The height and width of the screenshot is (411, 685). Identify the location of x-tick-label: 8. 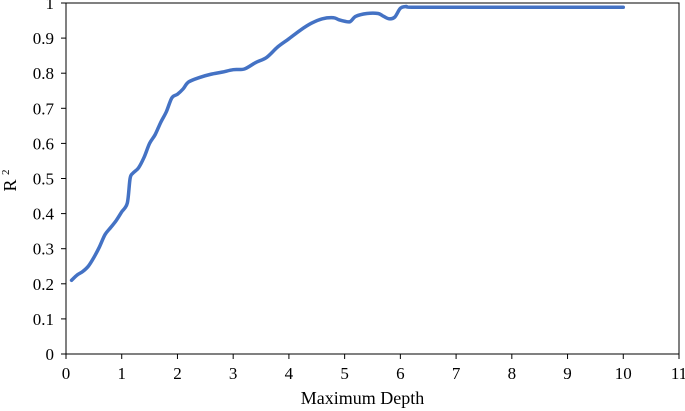
(512, 373).